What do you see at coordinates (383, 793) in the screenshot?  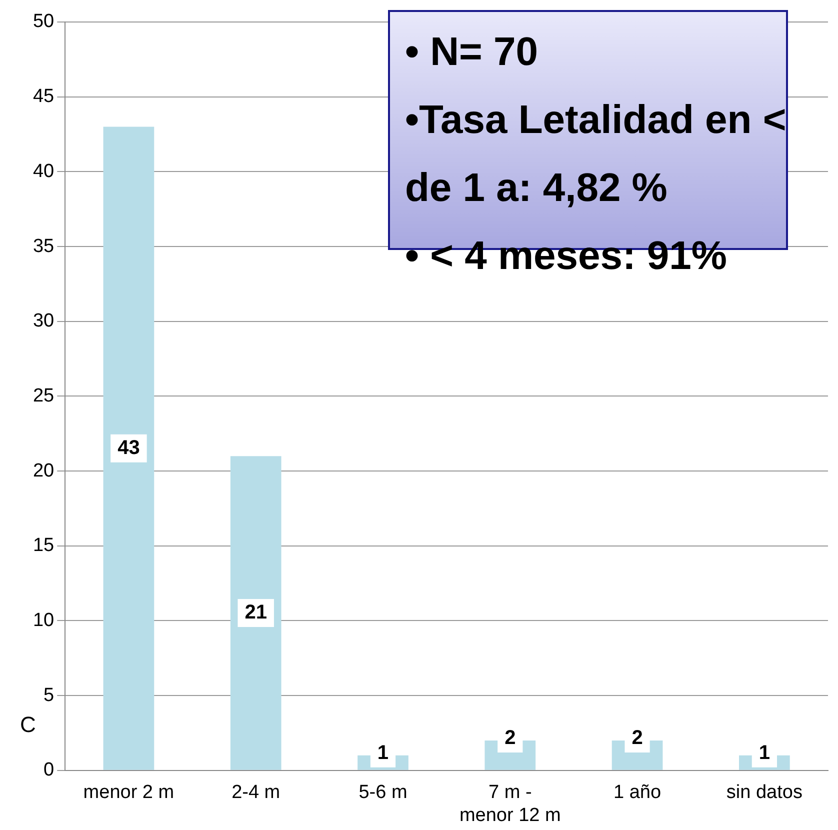 I see `x-tick-label: 5-6 m` at bounding box center [383, 793].